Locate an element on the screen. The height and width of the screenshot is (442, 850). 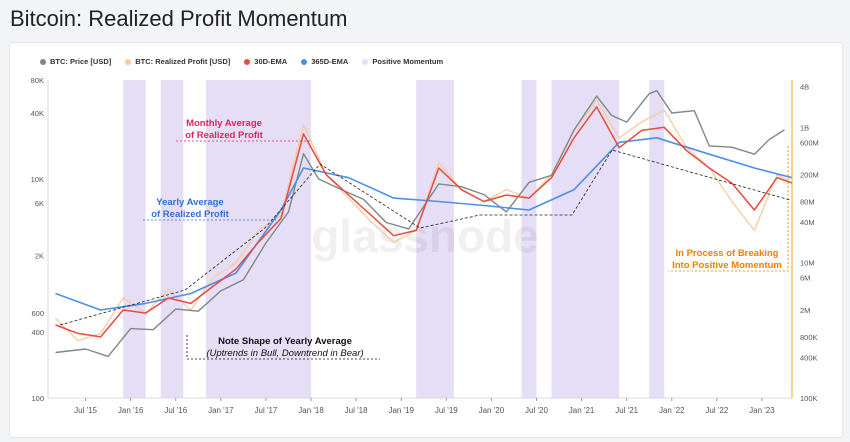
x-tick-label: Jan '18 is located at coordinates (311, 410).